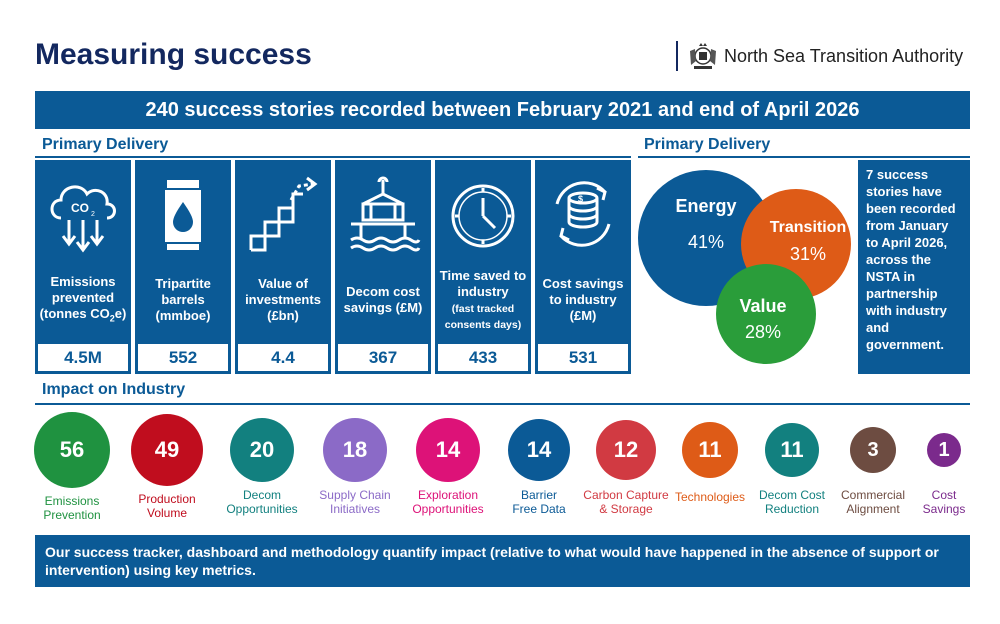  What do you see at coordinates (844, 55) in the screenshot?
I see `logo-text: North Sea Transition Authority` at bounding box center [844, 55].